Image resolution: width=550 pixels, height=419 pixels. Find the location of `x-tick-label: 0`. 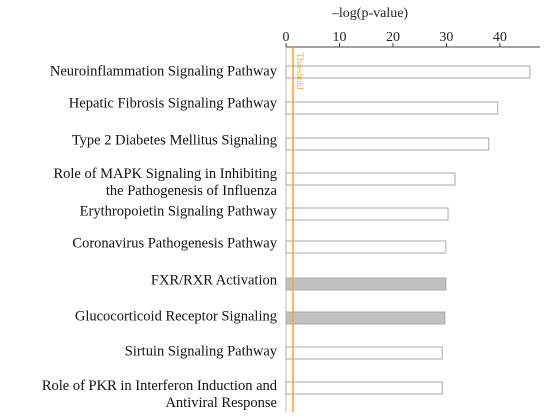

x-tick-label: 0 is located at coordinates (286, 37).